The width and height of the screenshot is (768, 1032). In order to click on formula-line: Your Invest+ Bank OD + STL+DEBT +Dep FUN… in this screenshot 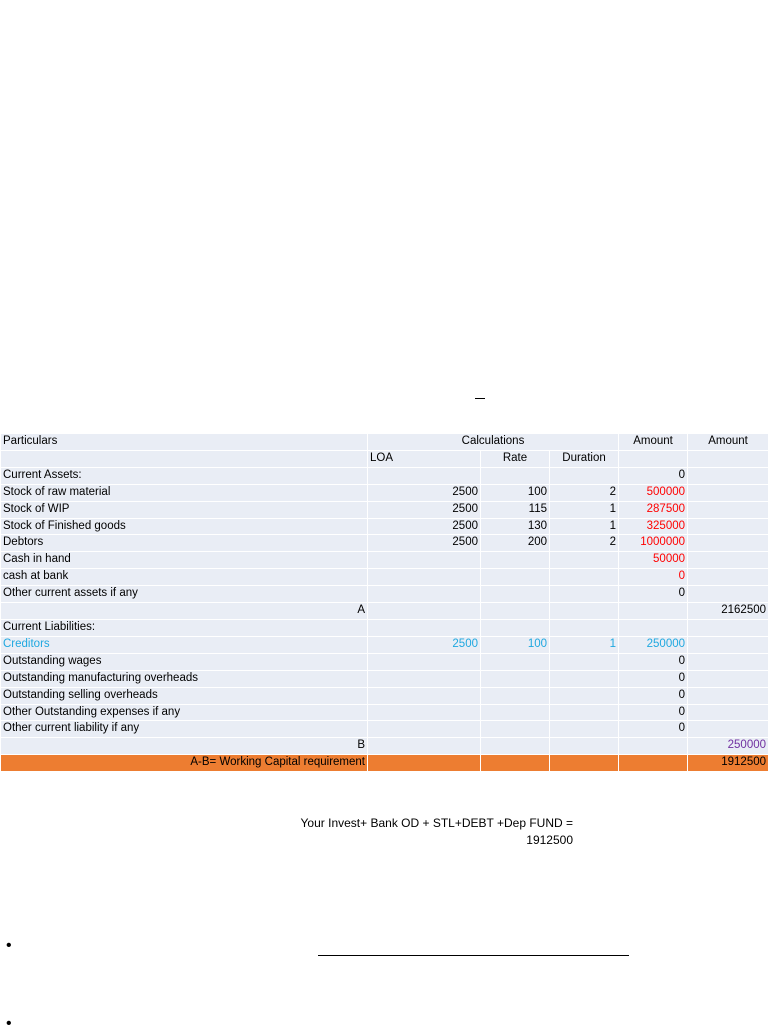, I will do `click(416, 823)`.